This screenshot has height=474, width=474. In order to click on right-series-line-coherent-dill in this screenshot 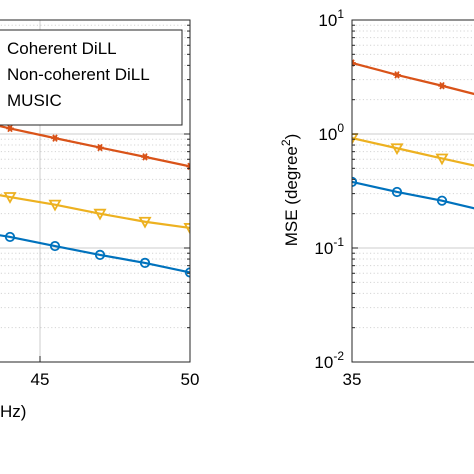, I will do `click(413, 195)`.